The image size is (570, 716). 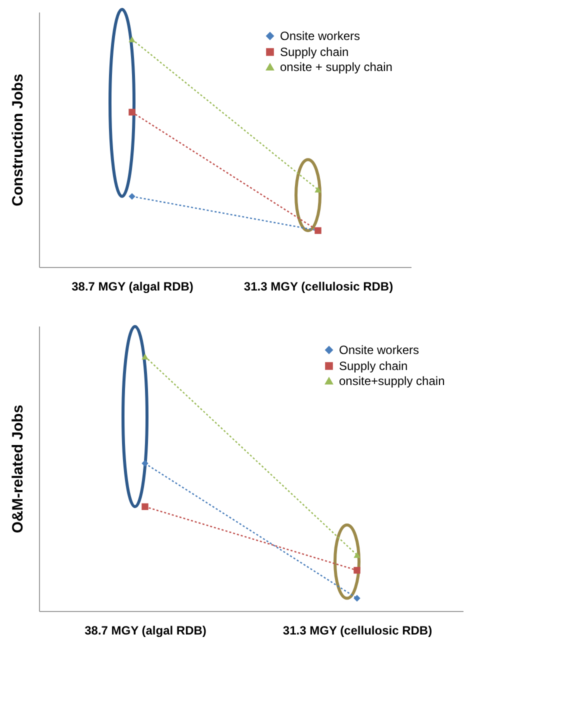 I want to click on y-axis-title: Construction Jobs, so click(x=18, y=140).